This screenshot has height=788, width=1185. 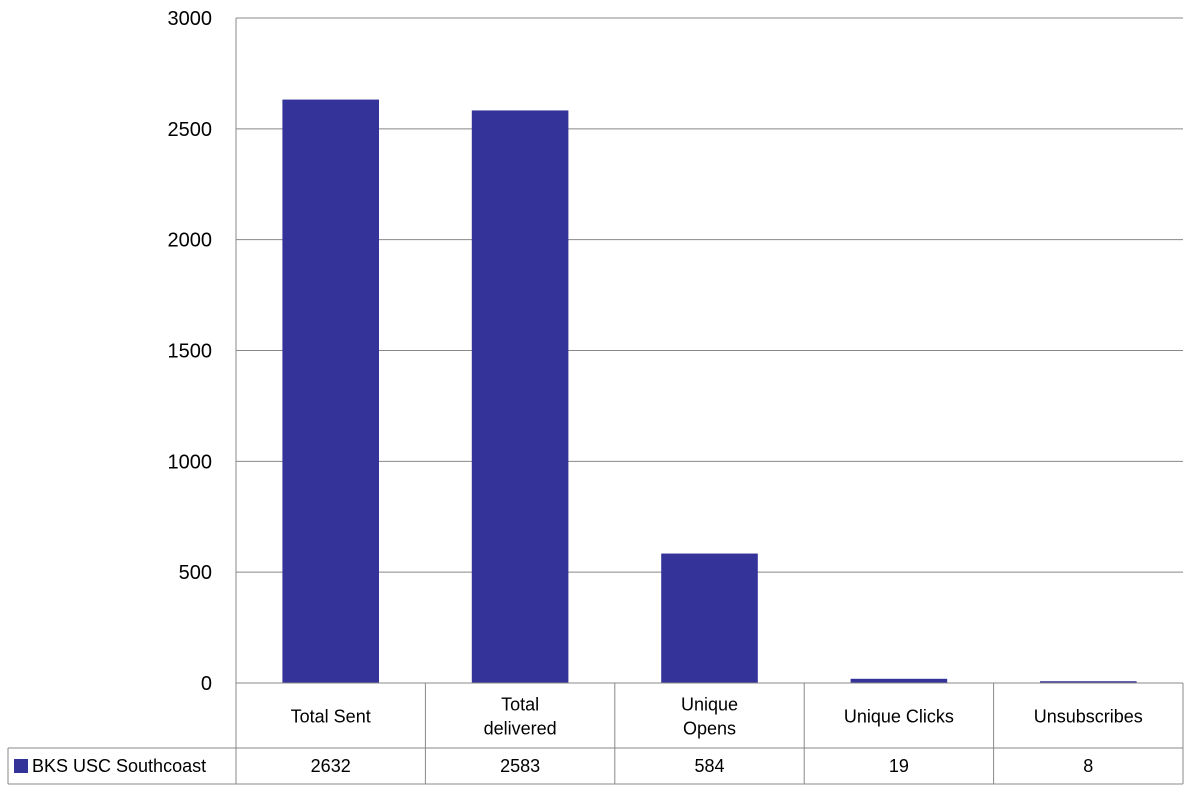 What do you see at coordinates (190, 19) in the screenshot?
I see `y-tick-label: 3000` at bounding box center [190, 19].